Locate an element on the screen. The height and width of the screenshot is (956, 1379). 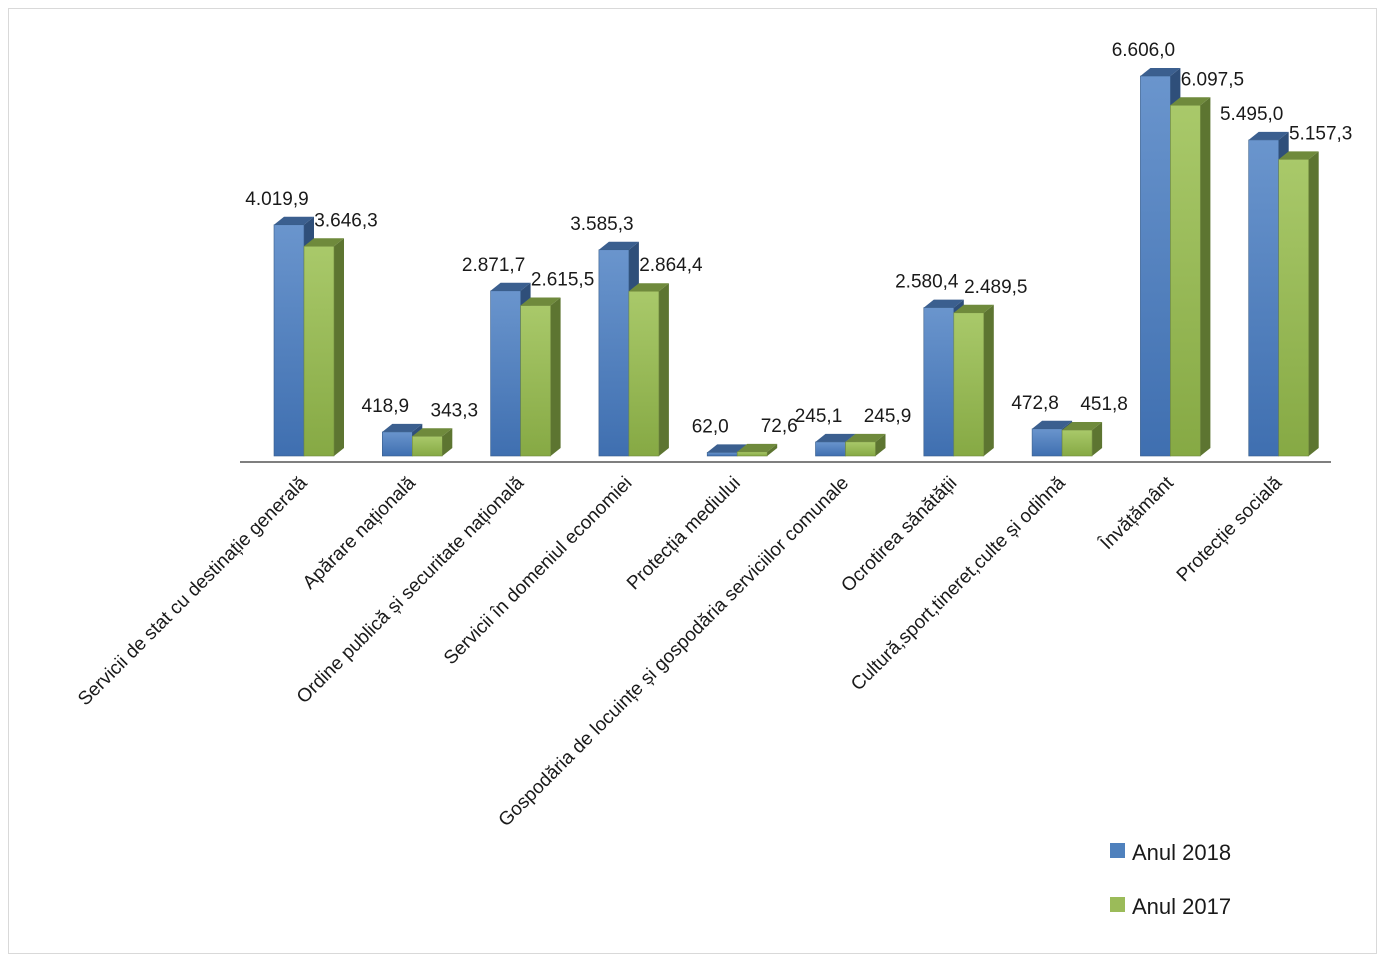
data-label-2017-1: 343,3 is located at coordinates (455, 410).